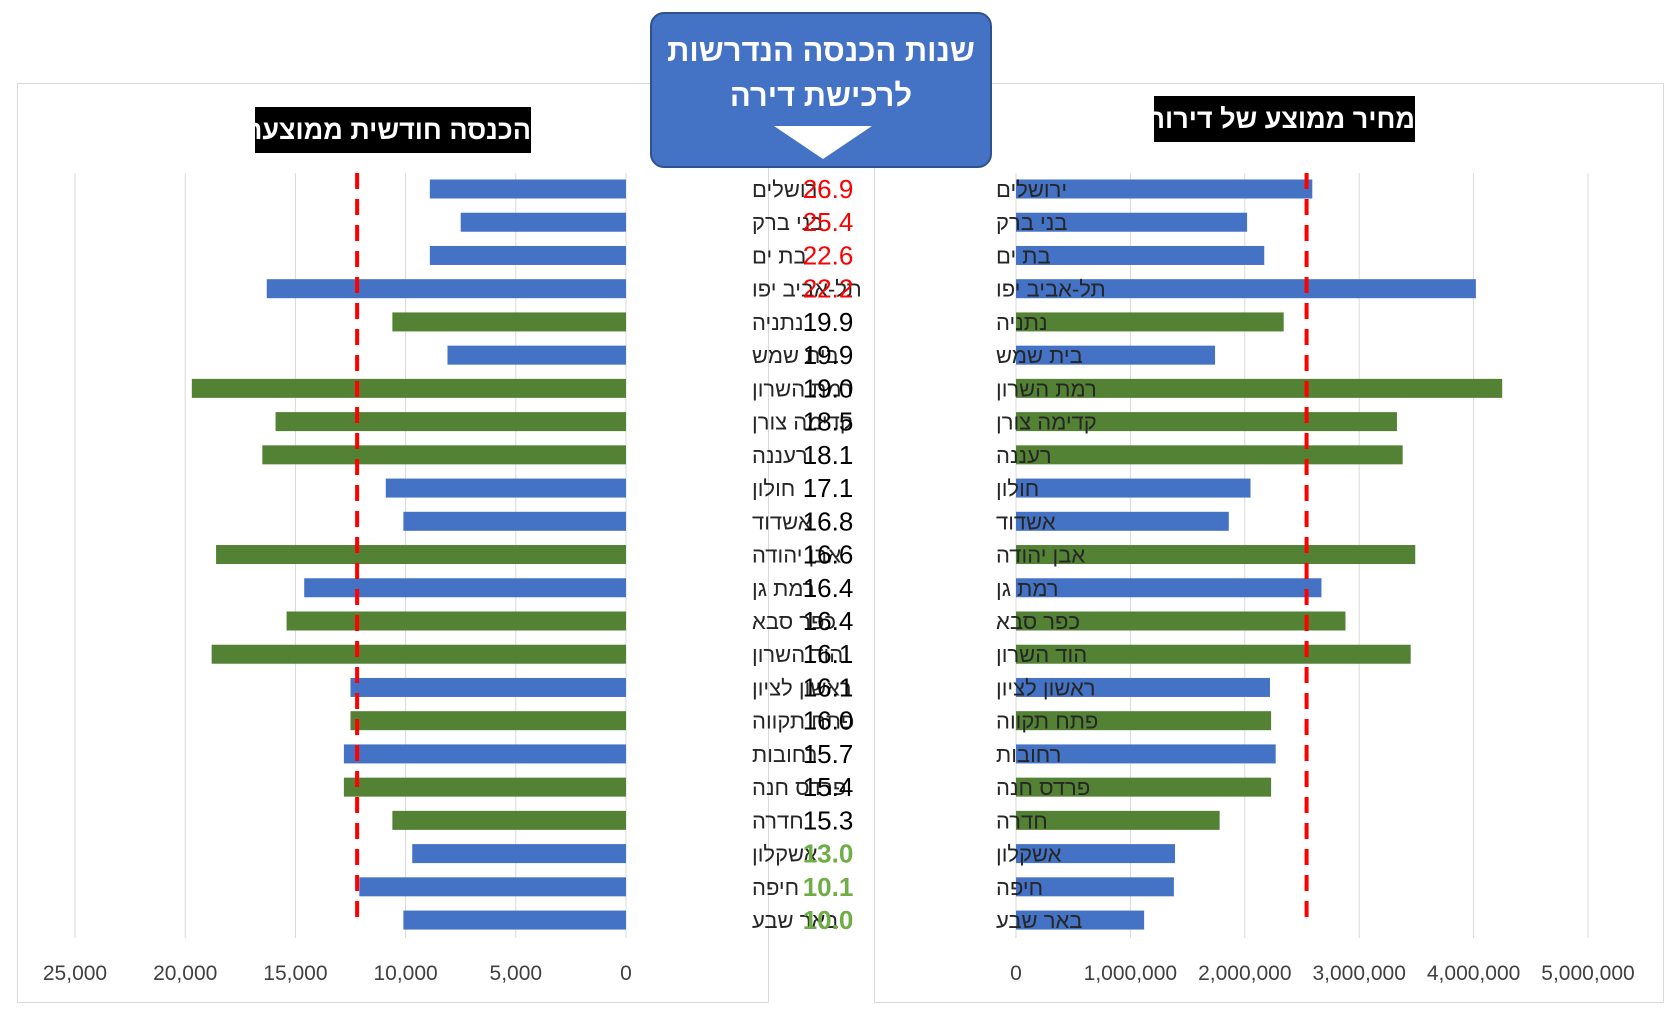 The width and height of the screenshot is (1672, 1012). Describe the element at coordinates (1040, 555) in the screenshot. I see `right-category-label: אבן יהודה` at that location.